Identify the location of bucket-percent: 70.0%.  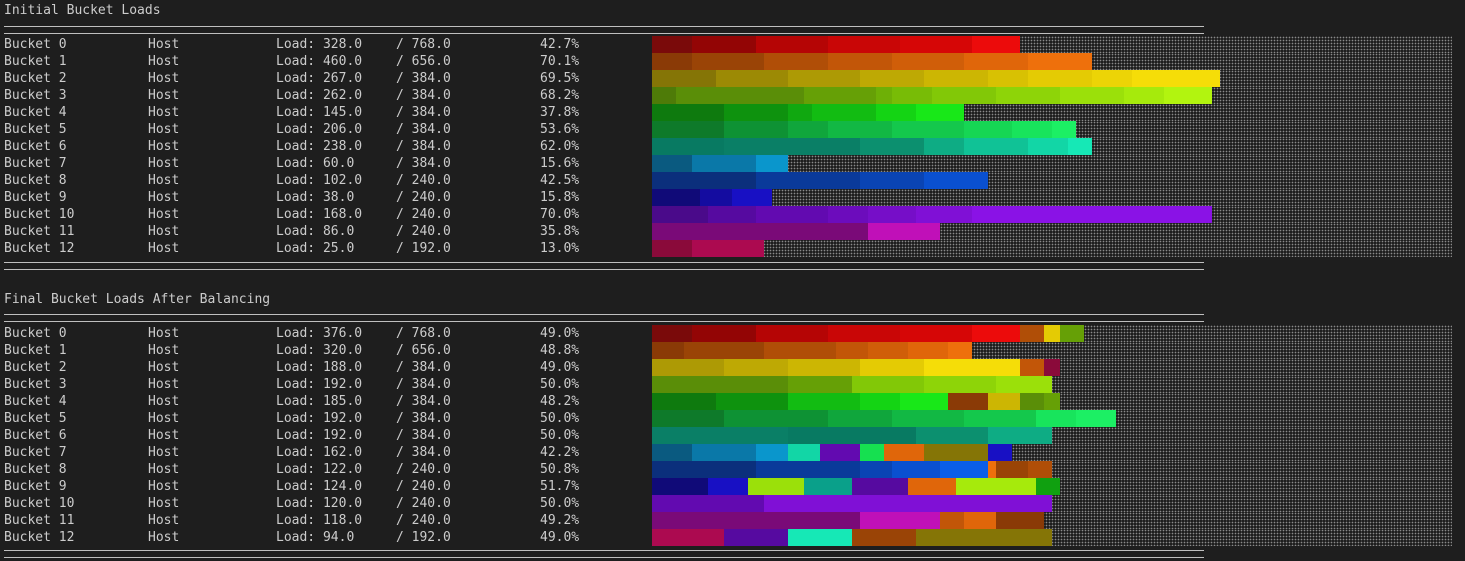
(560, 214).